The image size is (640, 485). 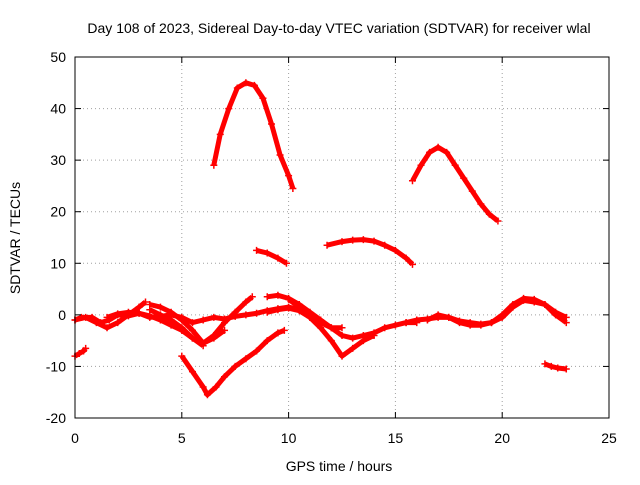 I want to click on y-tick-label: -10, so click(x=56, y=366).